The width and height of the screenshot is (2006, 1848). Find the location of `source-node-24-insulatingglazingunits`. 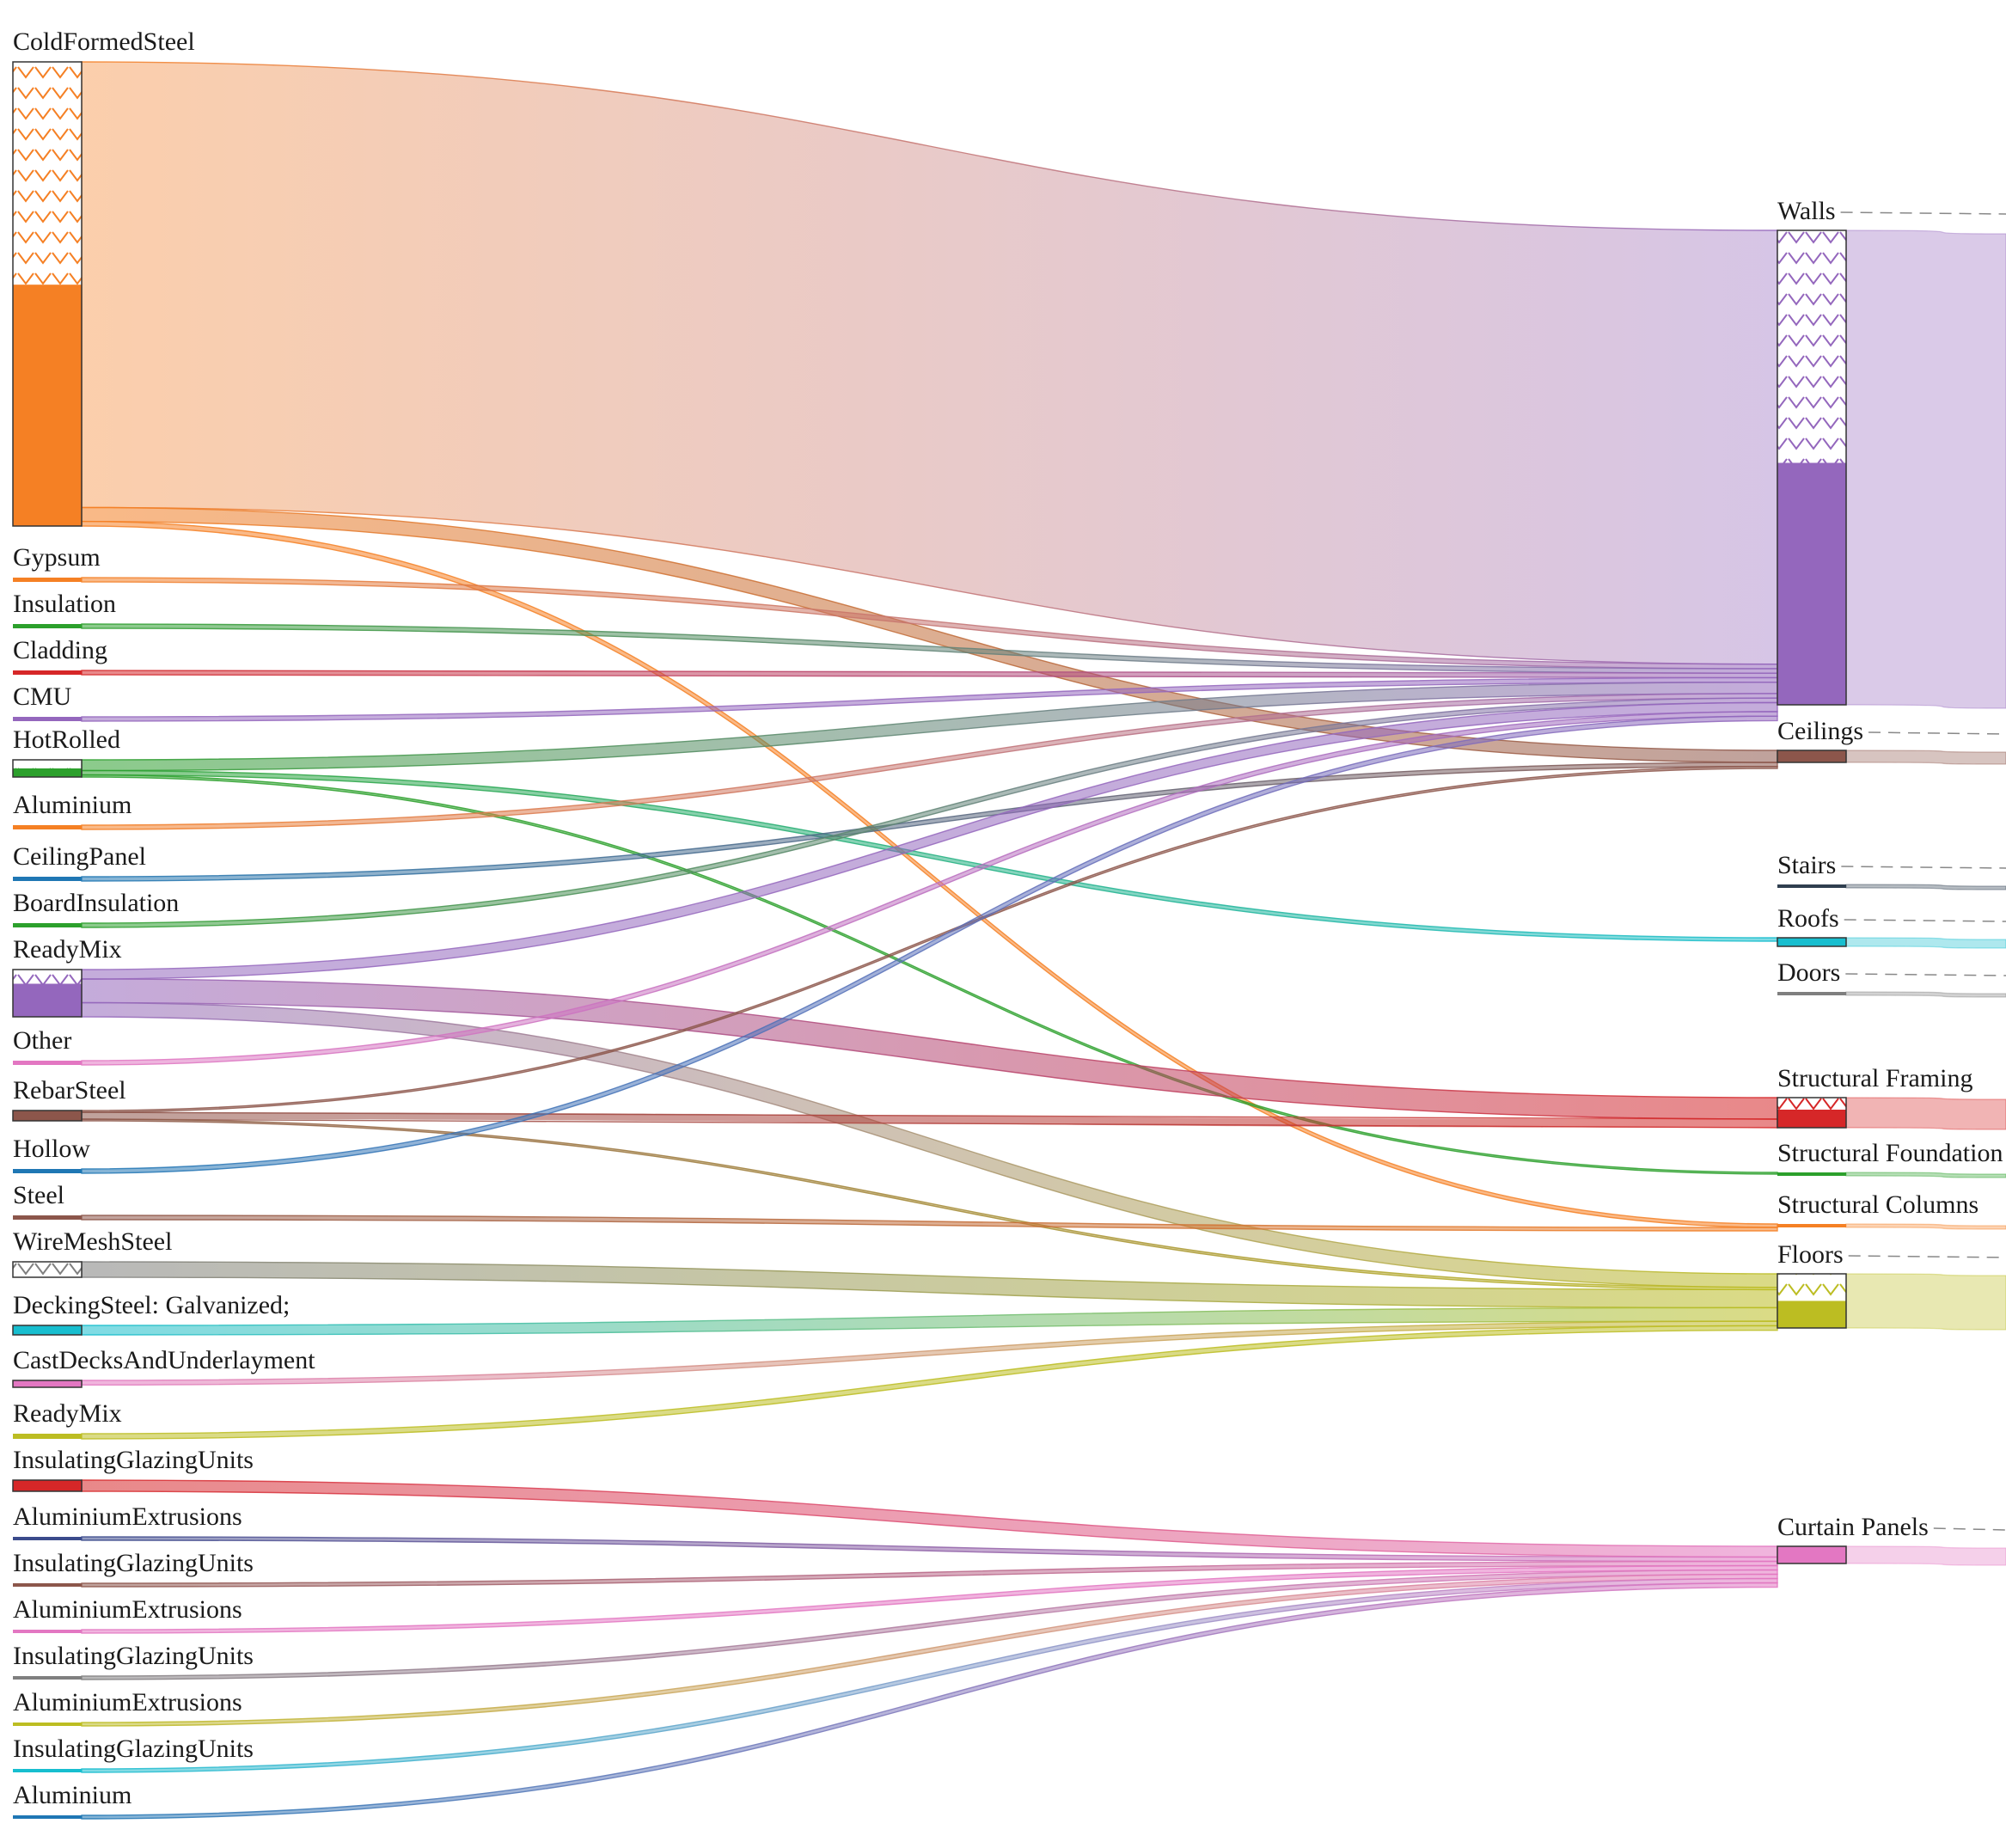

source-node-24-insulatingglazingunits is located at coordinates (47, 1770).